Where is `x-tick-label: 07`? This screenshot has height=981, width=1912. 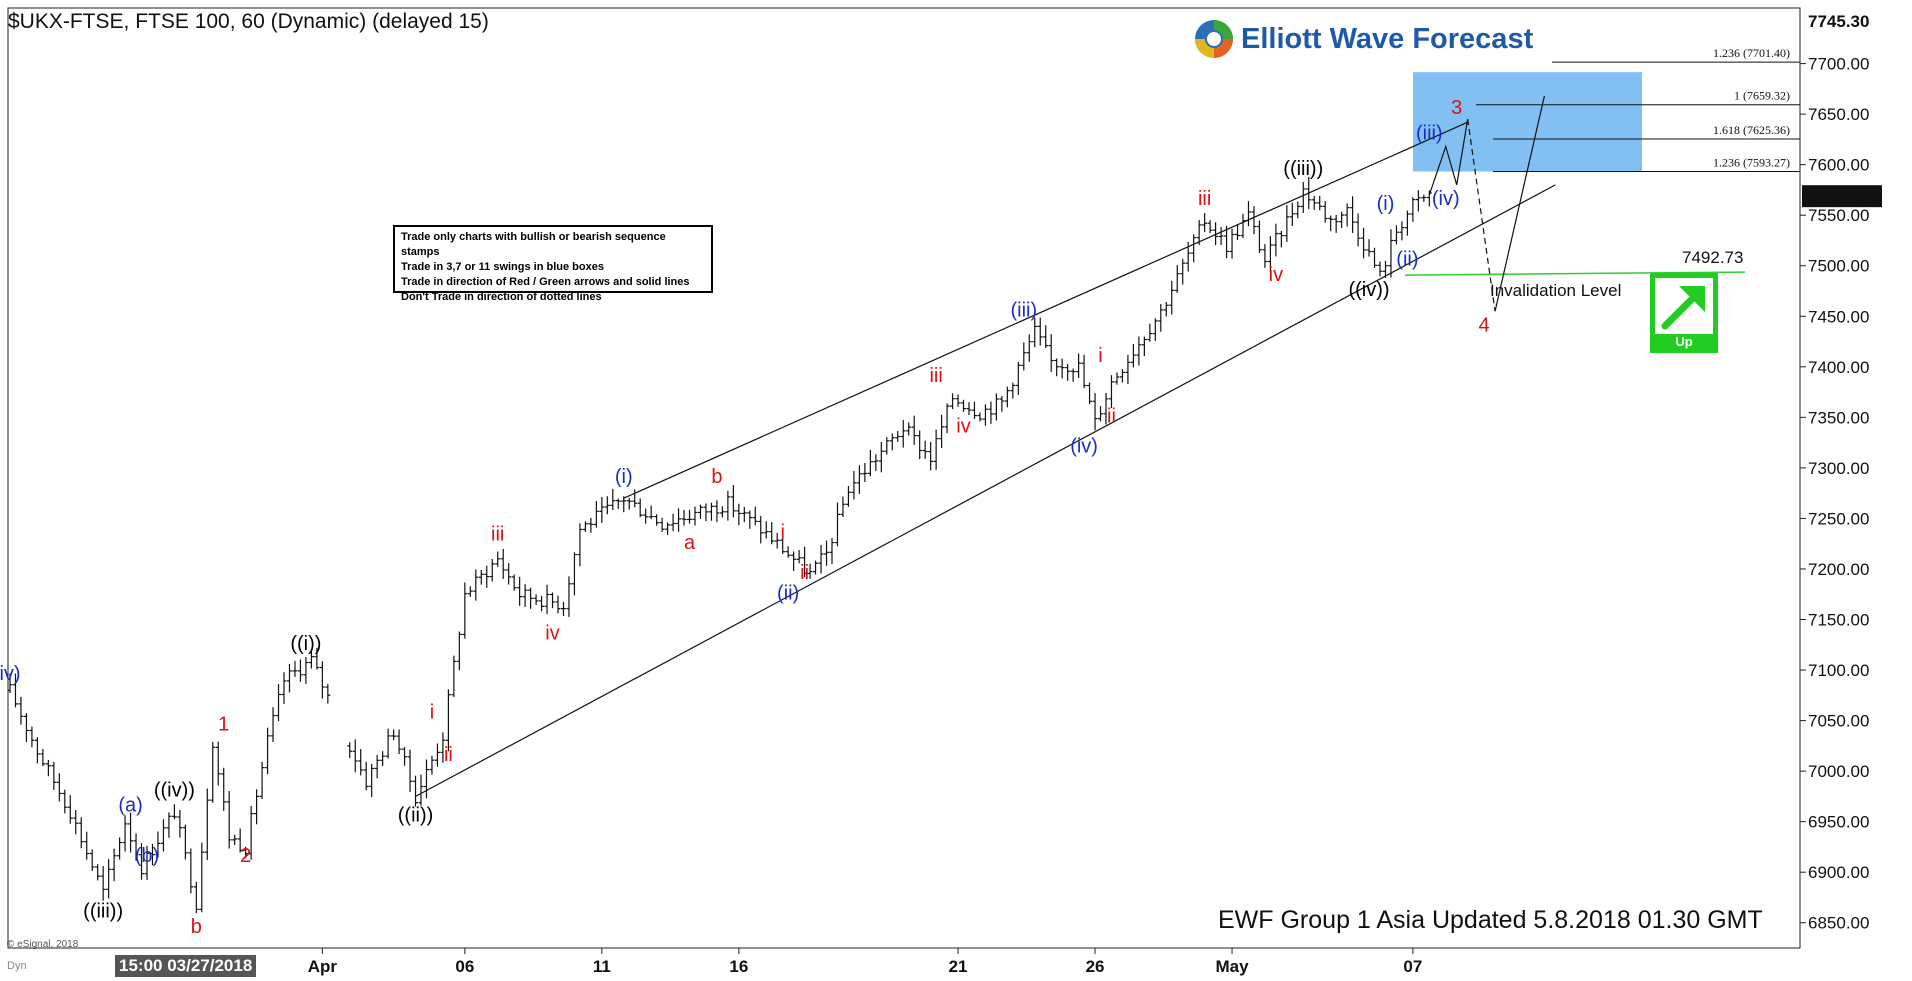
x-tick-label: 07 is located at coordinates (1412, 966).